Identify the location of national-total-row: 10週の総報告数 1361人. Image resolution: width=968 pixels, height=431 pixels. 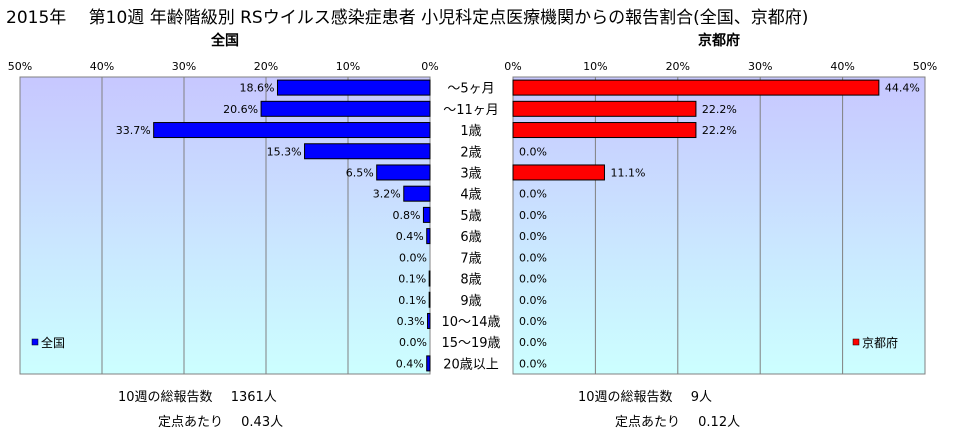
(197, 395).